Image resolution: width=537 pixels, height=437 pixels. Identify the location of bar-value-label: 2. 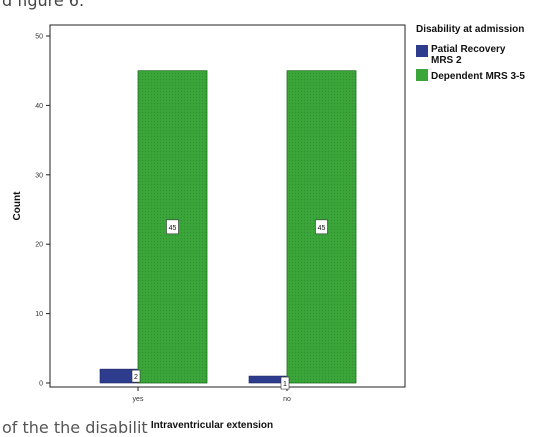
(136, 377).